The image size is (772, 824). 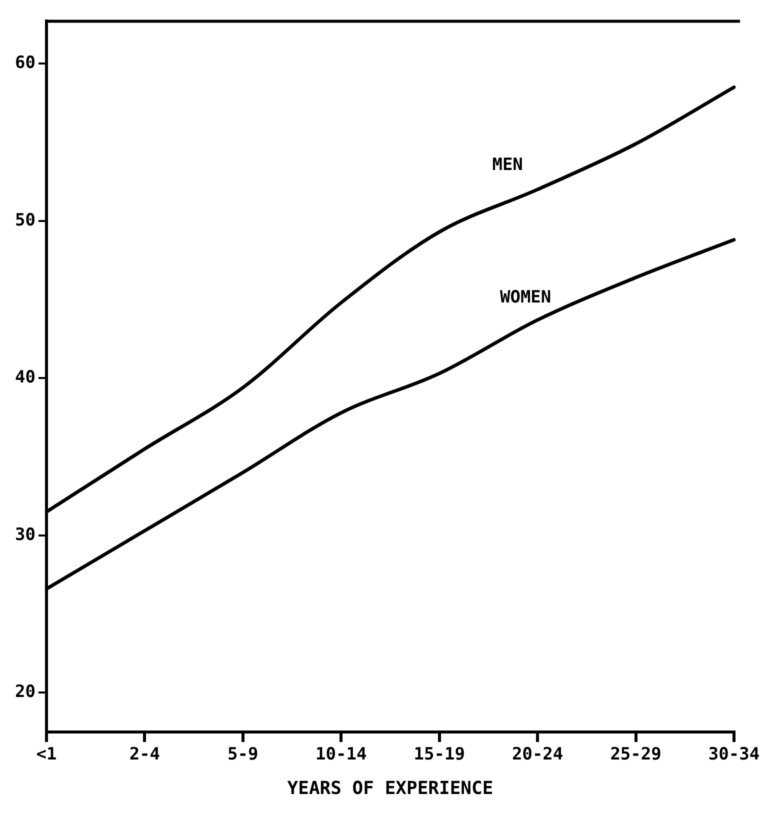 What do you see at coordinates (25, 534) in the screenshot?
I see `y-tick-label: 30` at bounding box center [25, 534].